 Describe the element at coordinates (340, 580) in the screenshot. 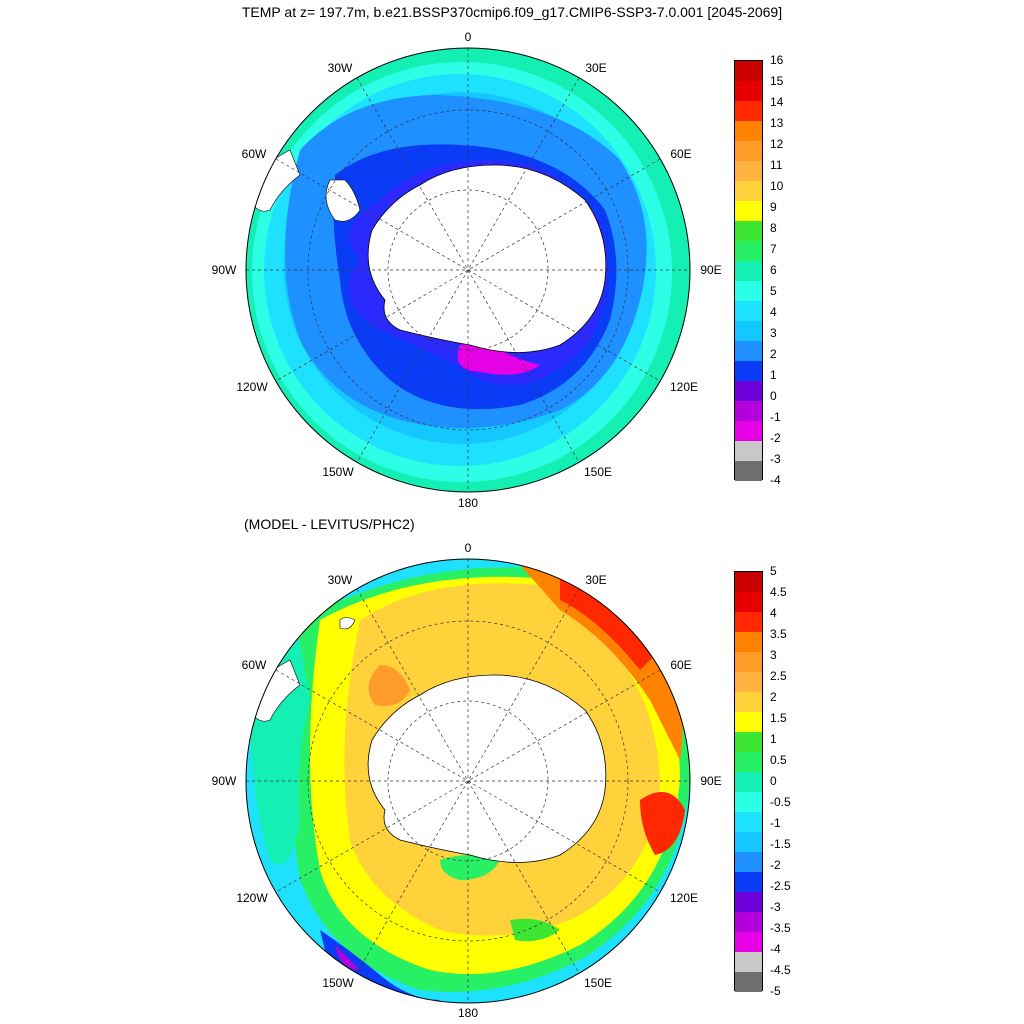

I see `bottom-lon-label-30w: 30W` at that location.